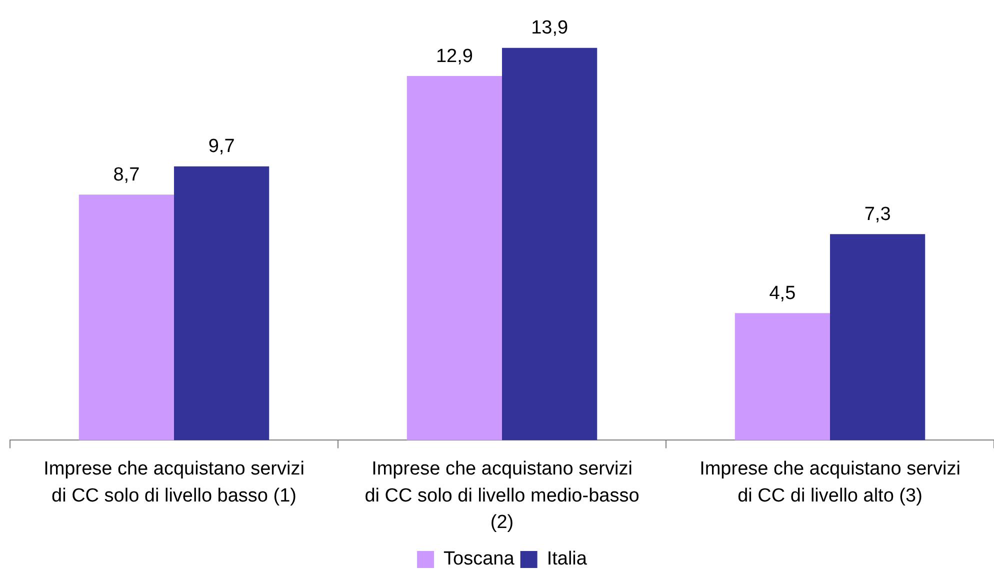 This screenshot has height=584, width=994. Describe the element at coordinates (174, 482) in the screenshot. I see `x-tick-label: Imprese che acquistano servizi di CC solo di livello basso (1)` at that location.